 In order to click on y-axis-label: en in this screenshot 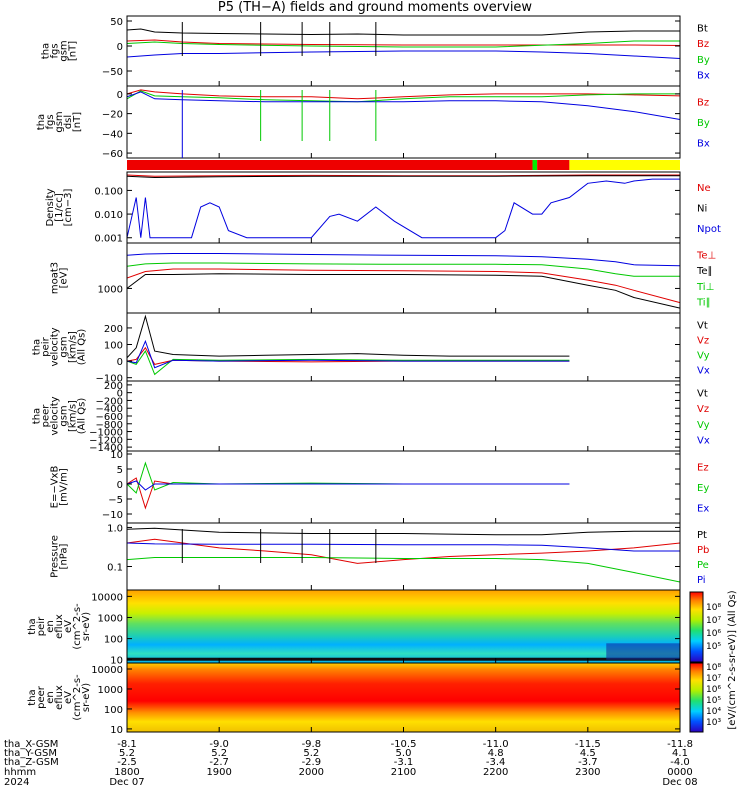, I will do `click(50, 697)`.